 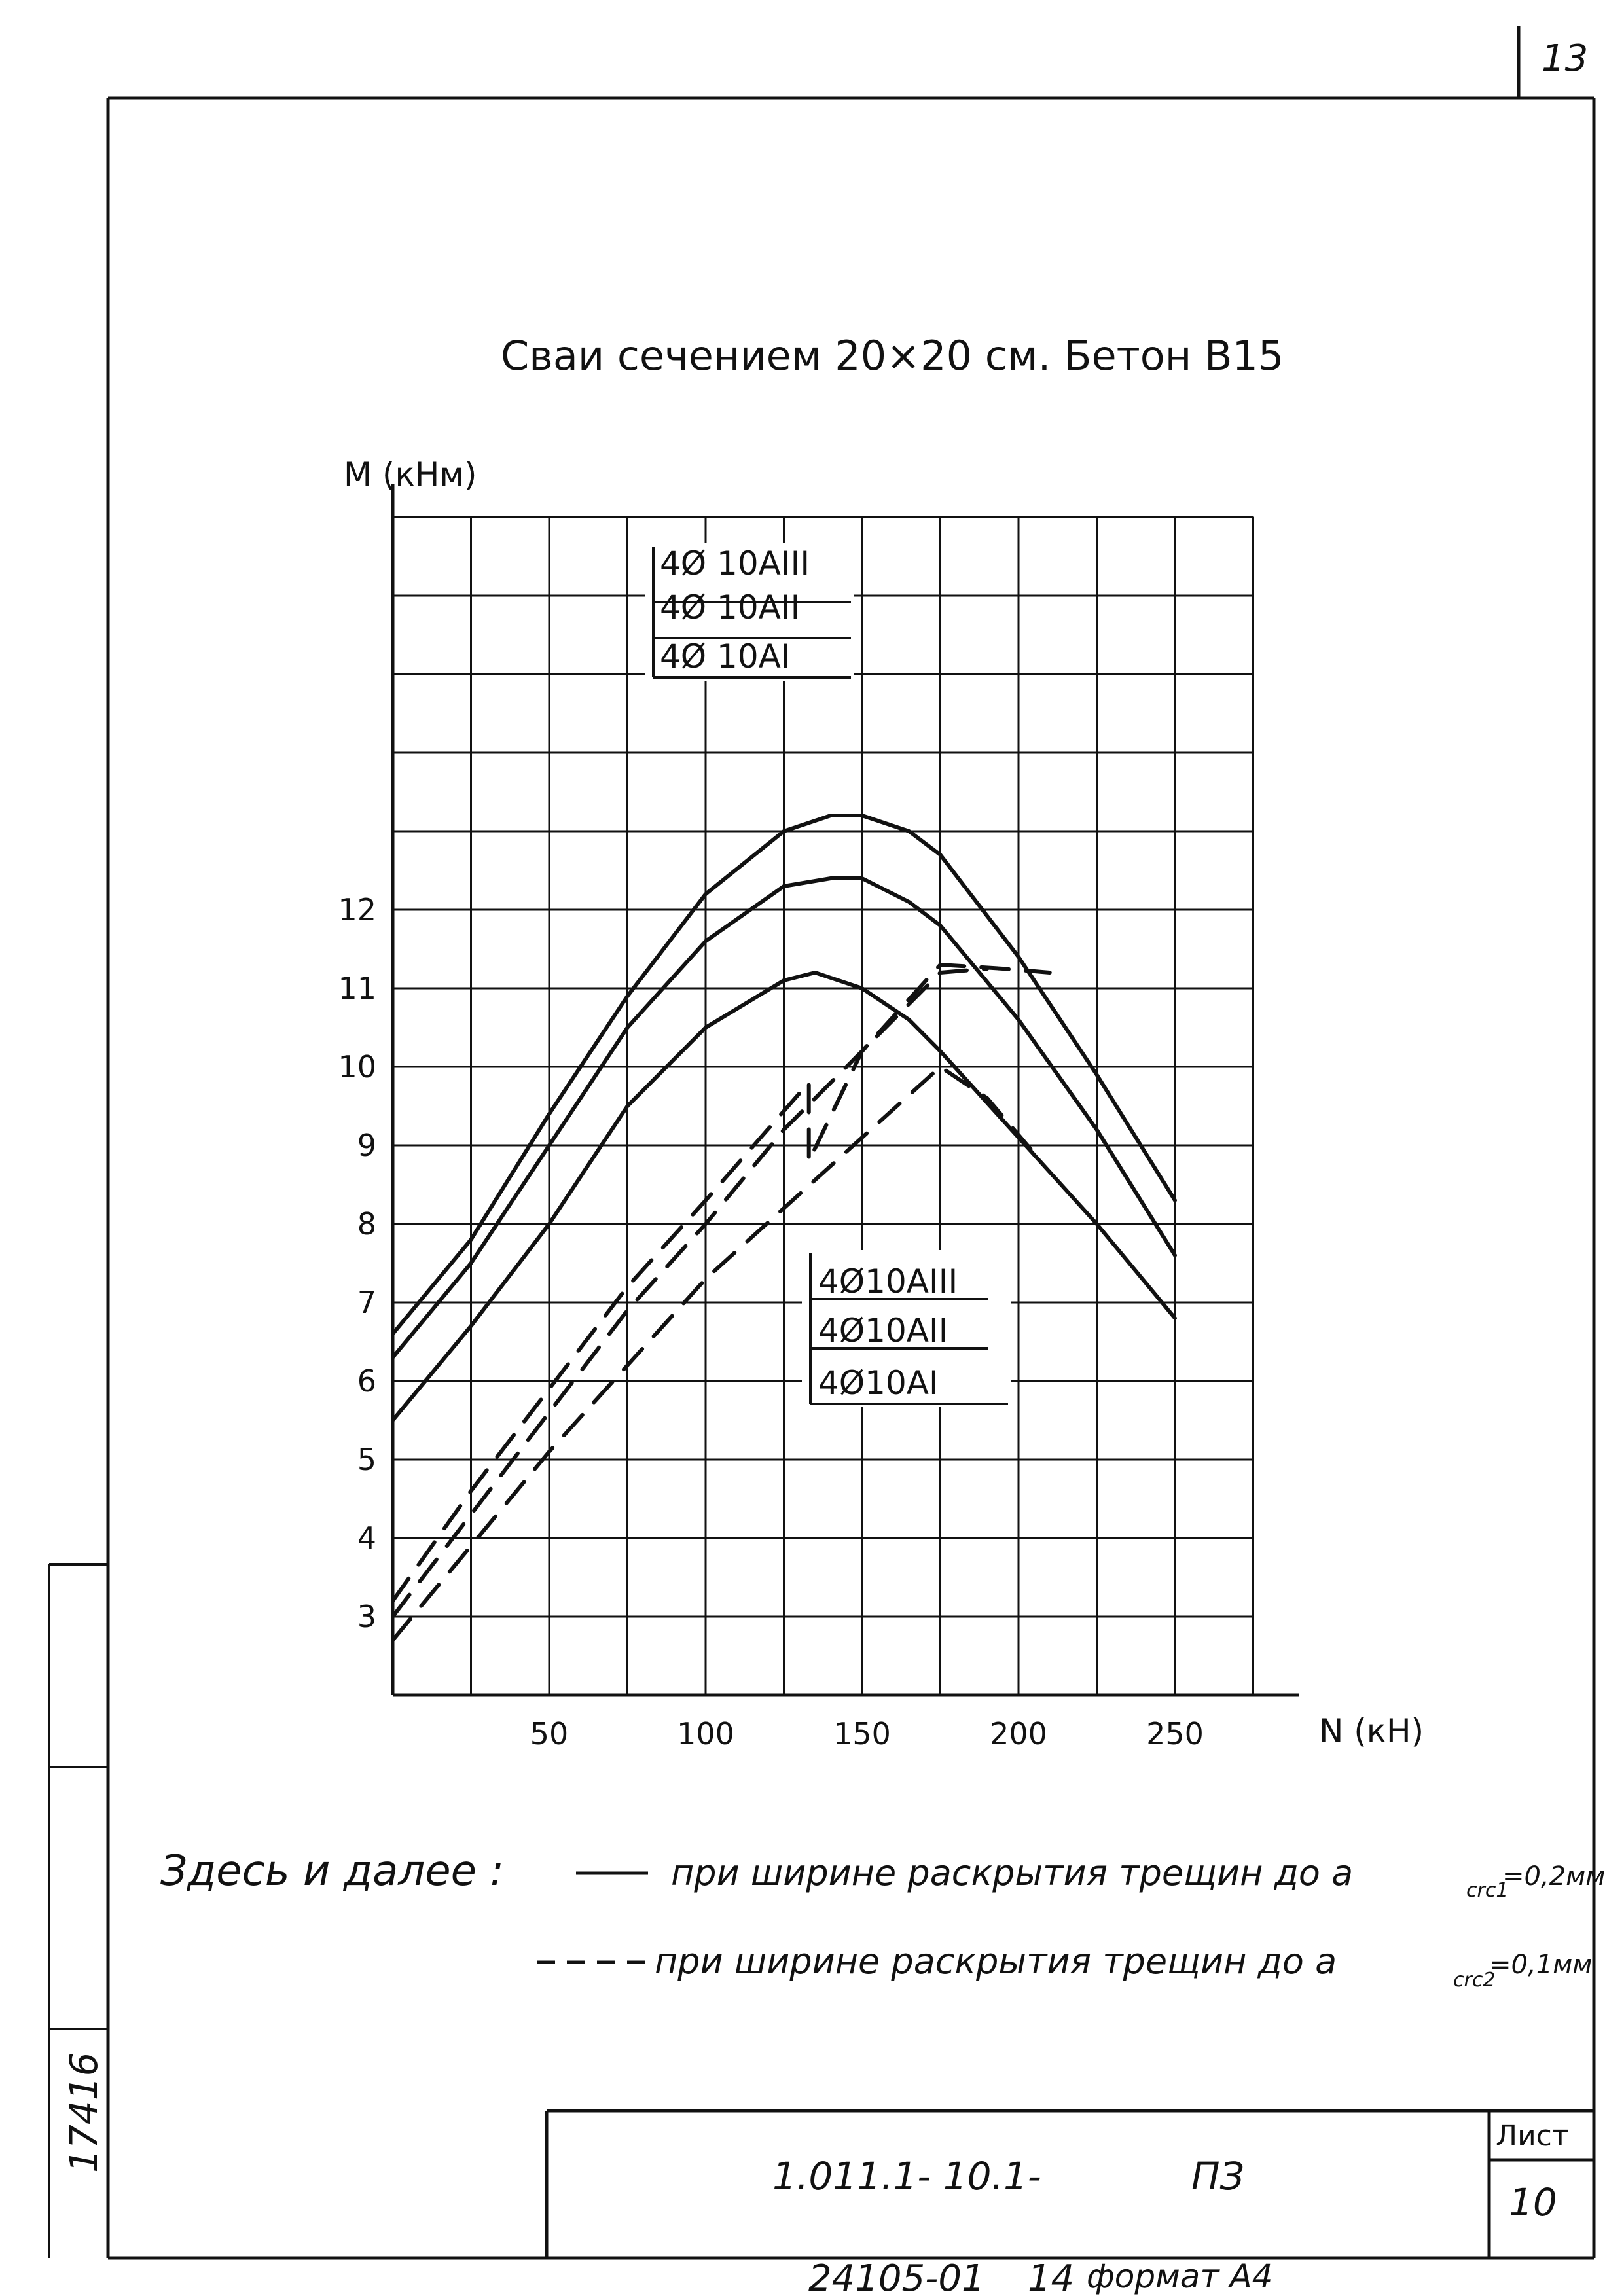 I want to click on series-line-2-solid, so click(x=784, y=1117).